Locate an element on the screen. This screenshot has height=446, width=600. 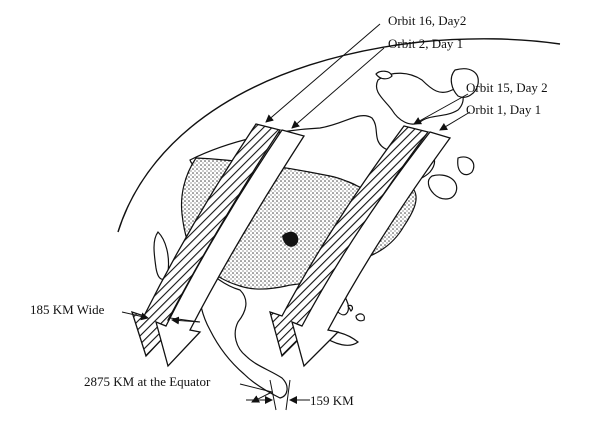
equator-leader is located at coordinates (256, 388).